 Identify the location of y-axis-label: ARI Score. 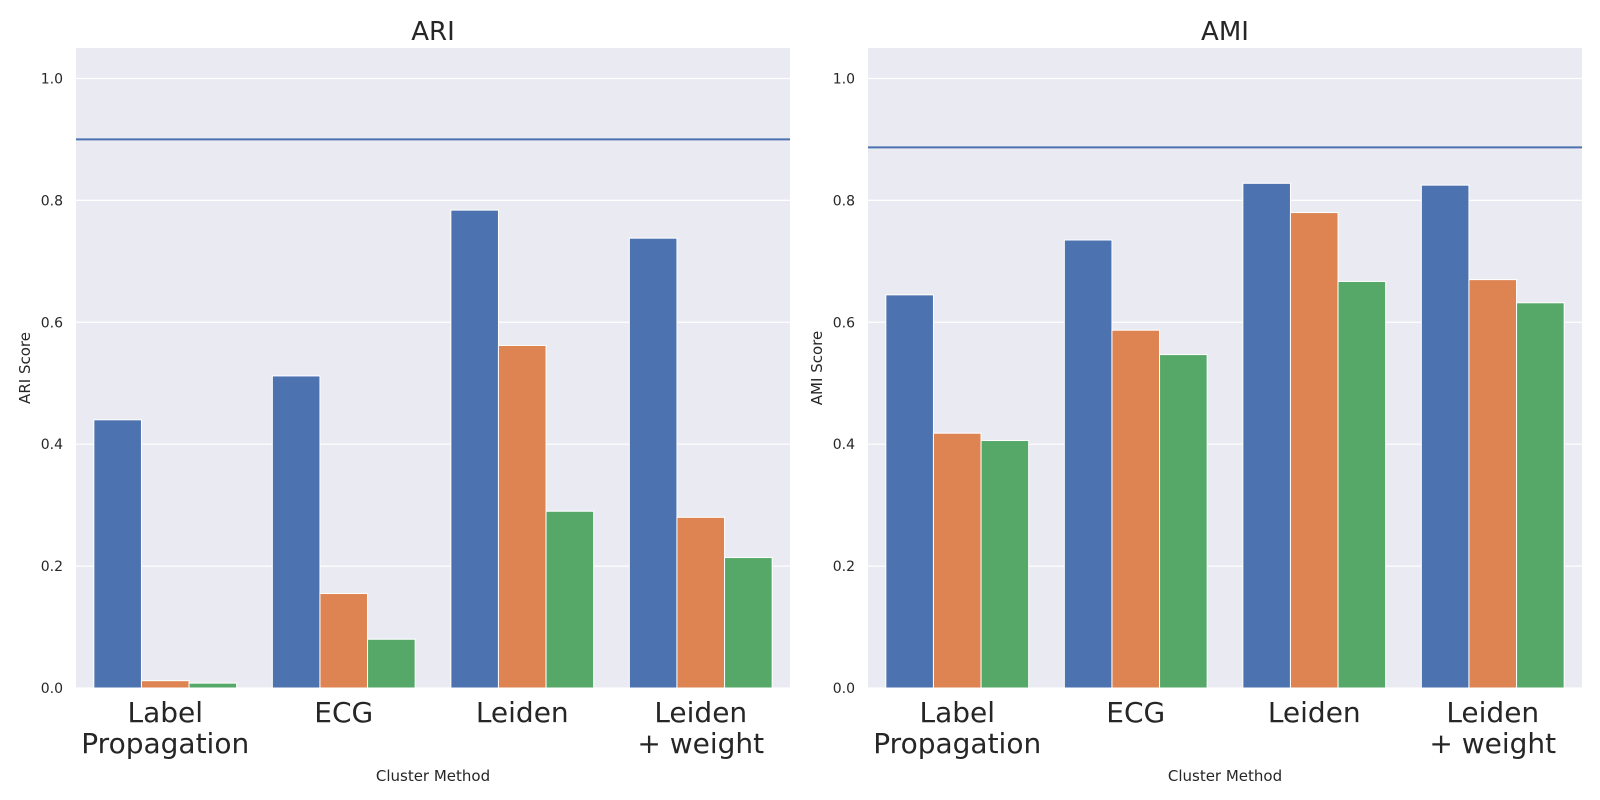
(25, 368).